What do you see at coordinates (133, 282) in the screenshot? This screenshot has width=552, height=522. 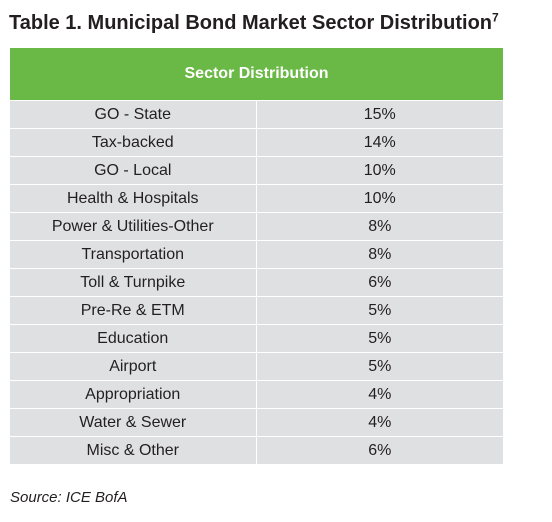 I see `sector-cell: Toll & Turnpike` at bounding box center [133, 282].